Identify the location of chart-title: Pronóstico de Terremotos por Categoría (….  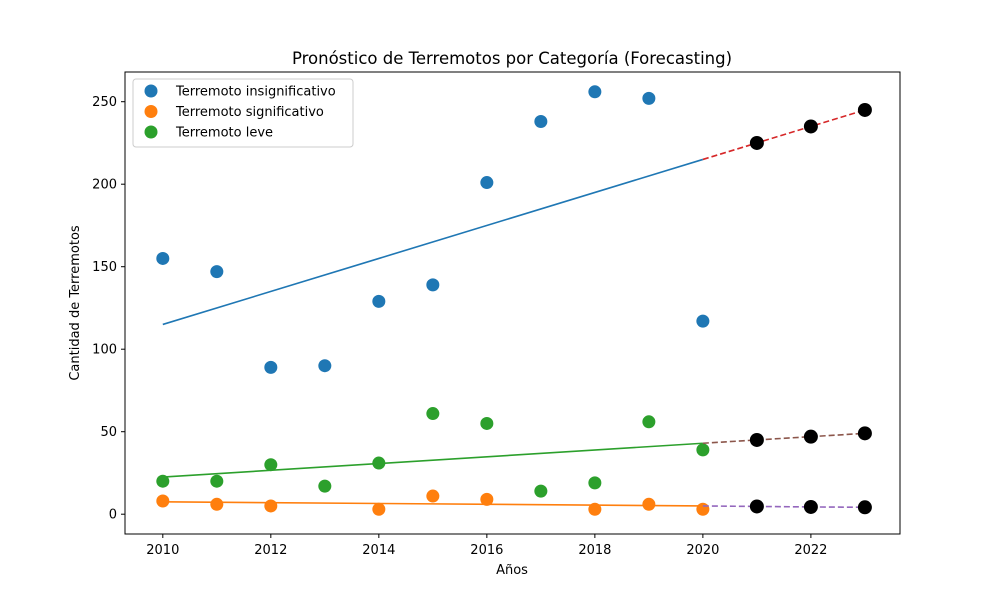
(512, 58).